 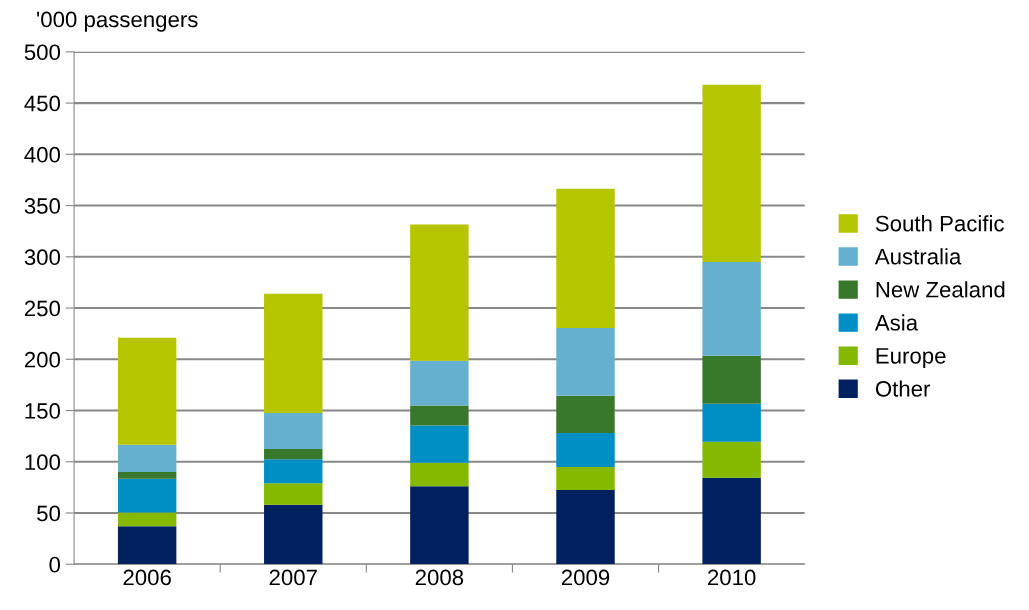 What do you see at coordinates (585, 577) in the screenshot?
I see `x-tick-label: 2009` at bounding box center [585, 577].